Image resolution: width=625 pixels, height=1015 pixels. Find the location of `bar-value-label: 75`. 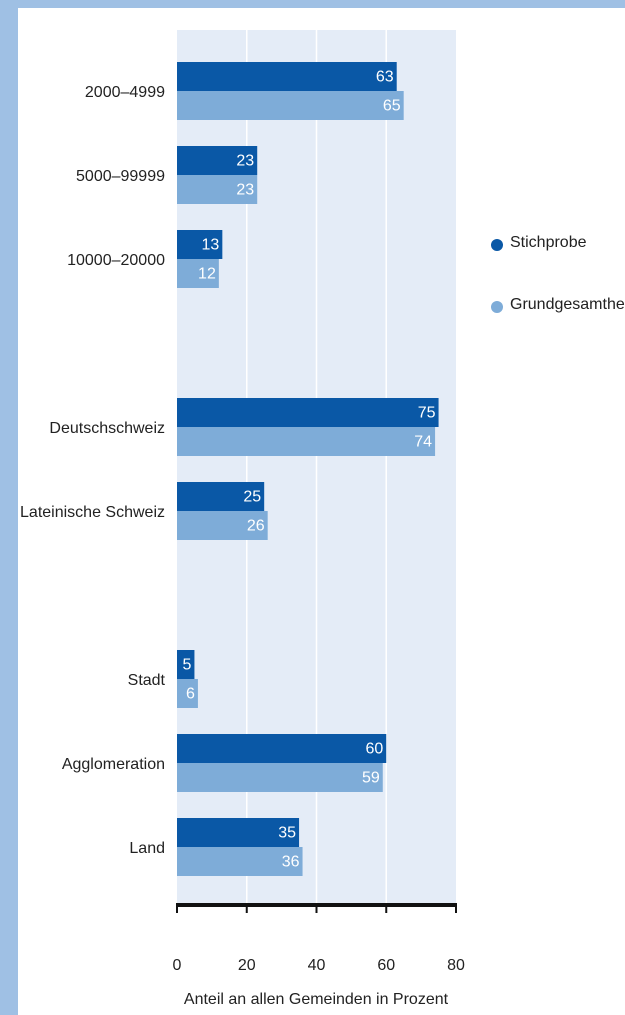

bar-value-label: 75 is located at coordinates (427, 413).